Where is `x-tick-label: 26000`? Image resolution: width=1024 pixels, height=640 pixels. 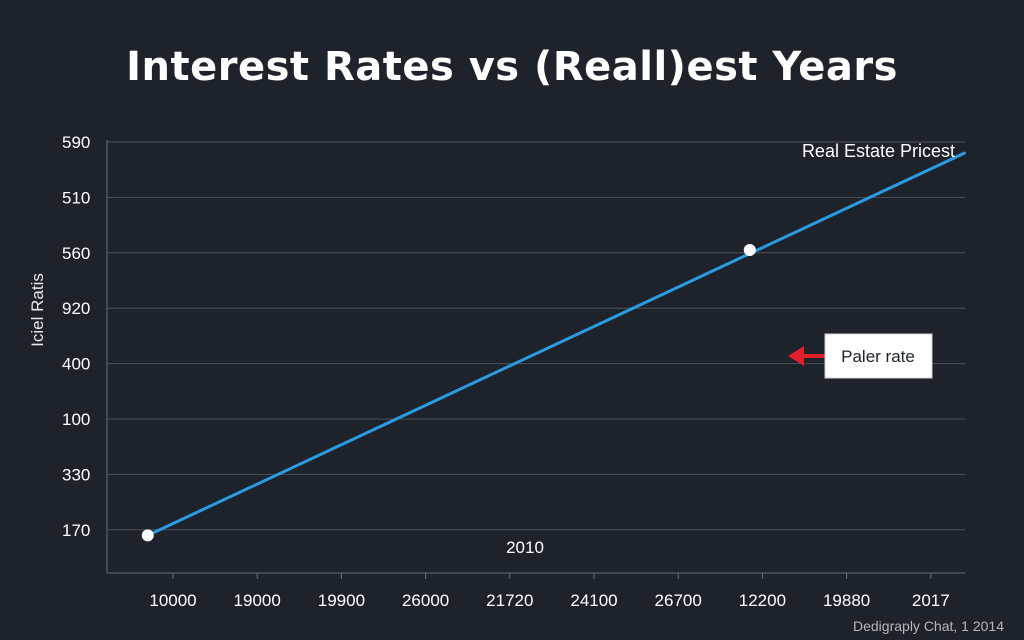
x-tick-label: 26000 is located at coordinates (425, 600).